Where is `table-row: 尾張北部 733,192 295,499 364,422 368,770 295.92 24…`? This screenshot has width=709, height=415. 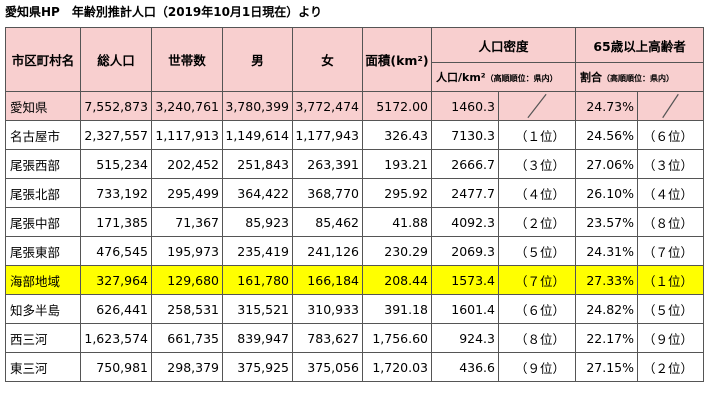
table-row: 尾張北部 733,192 295,499 364,422 368,770 295.92 24… is located at coordinates (355, 193).